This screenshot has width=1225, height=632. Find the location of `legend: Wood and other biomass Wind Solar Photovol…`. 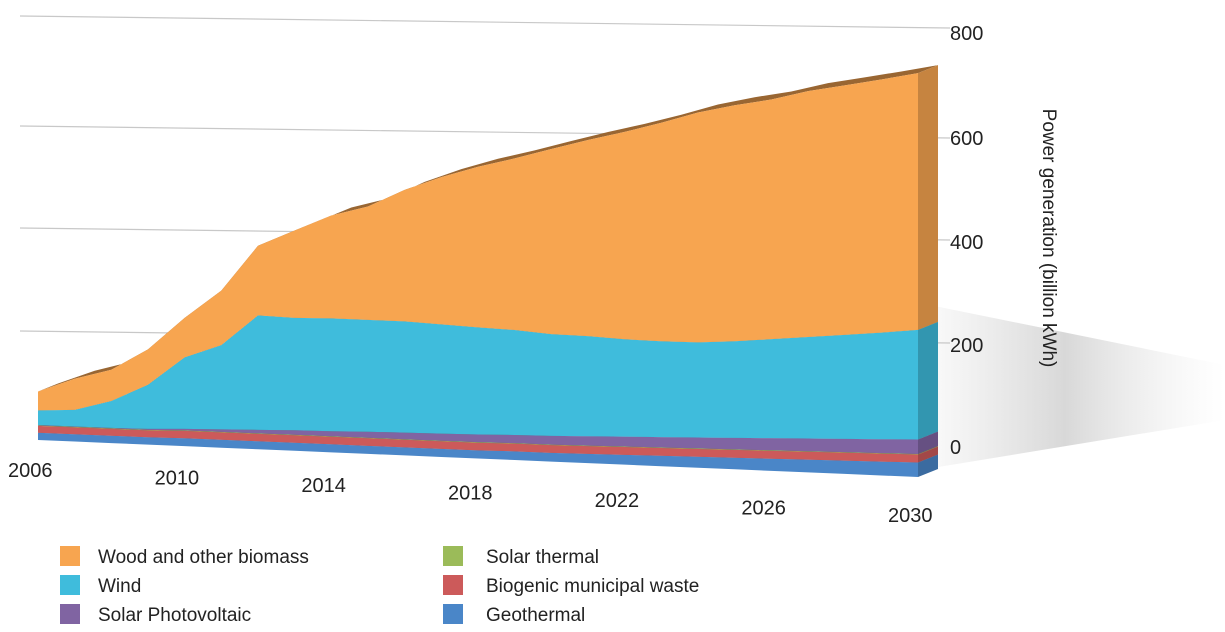

legend: Wood and other biomass Wind Solar Photovol… is located at coordinates (379, 586).